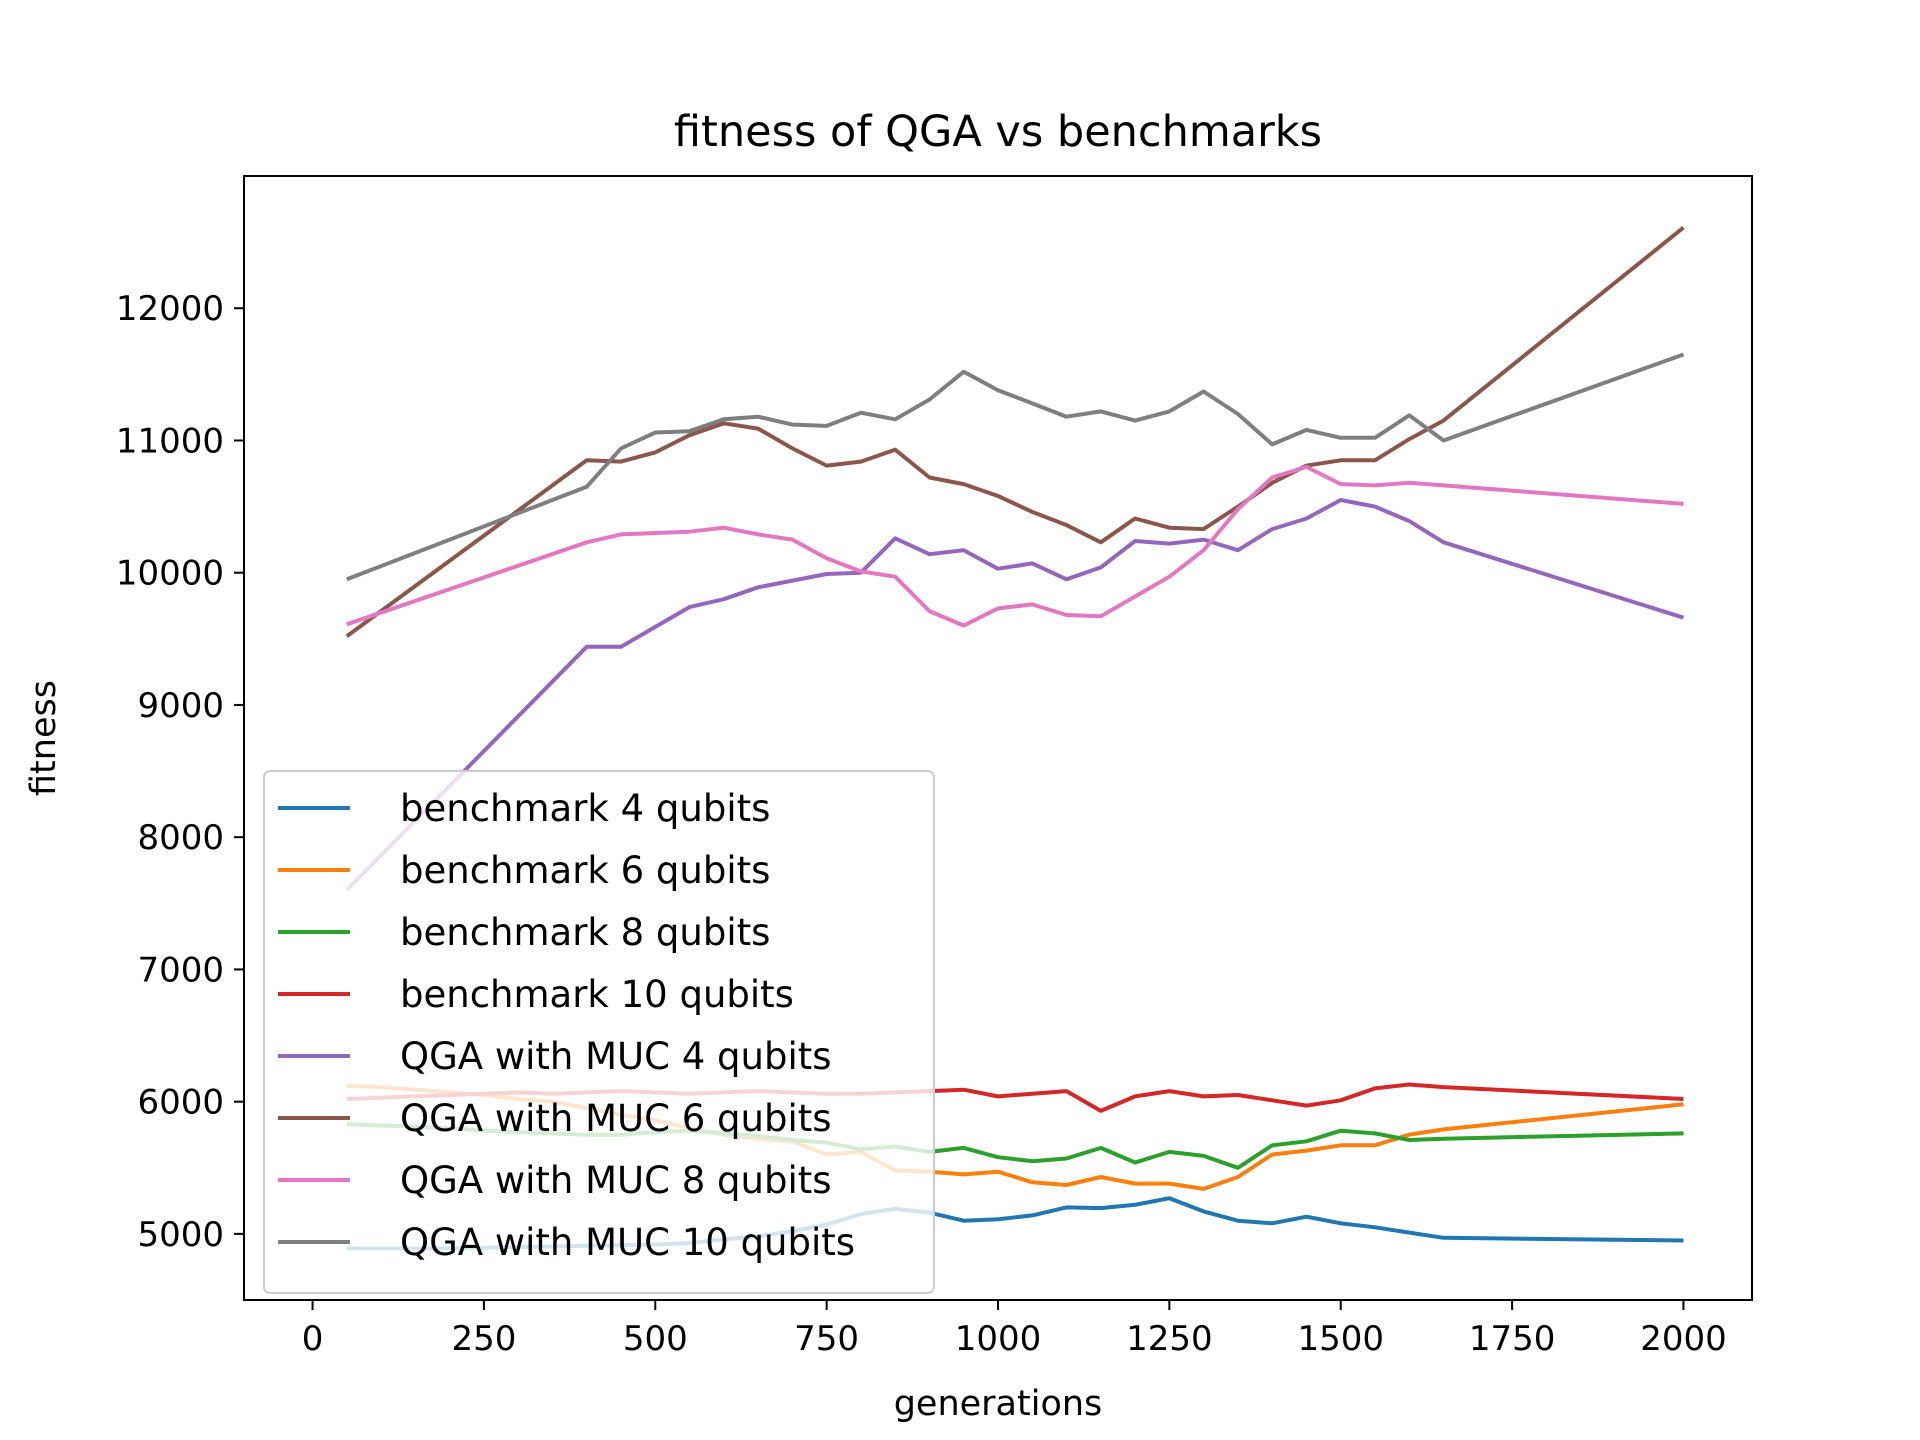 This screenshot has width=1920, height=1440. What do you see at coordinates (585, 808) in the screenshot?
I see `legend-label: benchmark 4 qubits` at bounding box center [585, 808].